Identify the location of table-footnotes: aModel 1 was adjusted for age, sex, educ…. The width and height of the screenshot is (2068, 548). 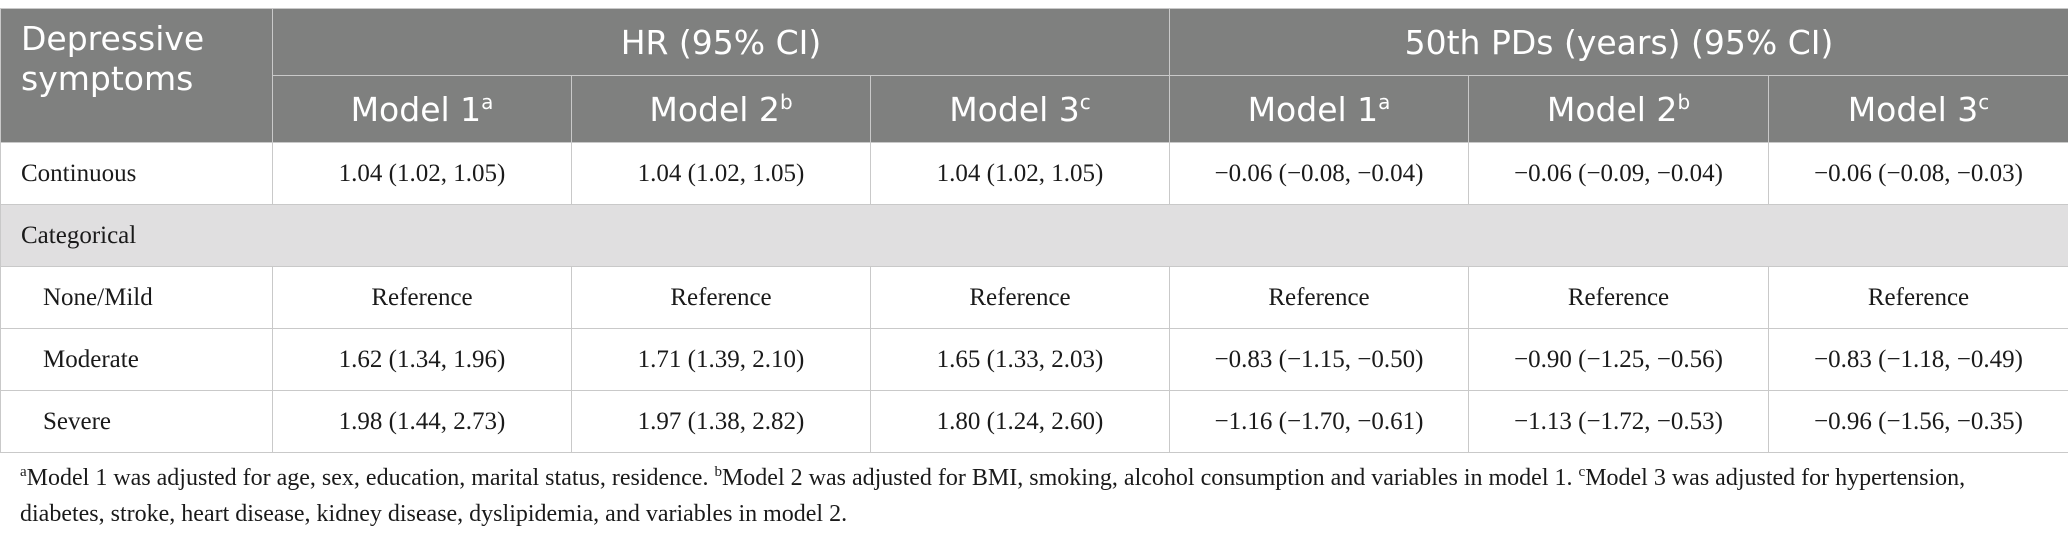
(1035, 496).